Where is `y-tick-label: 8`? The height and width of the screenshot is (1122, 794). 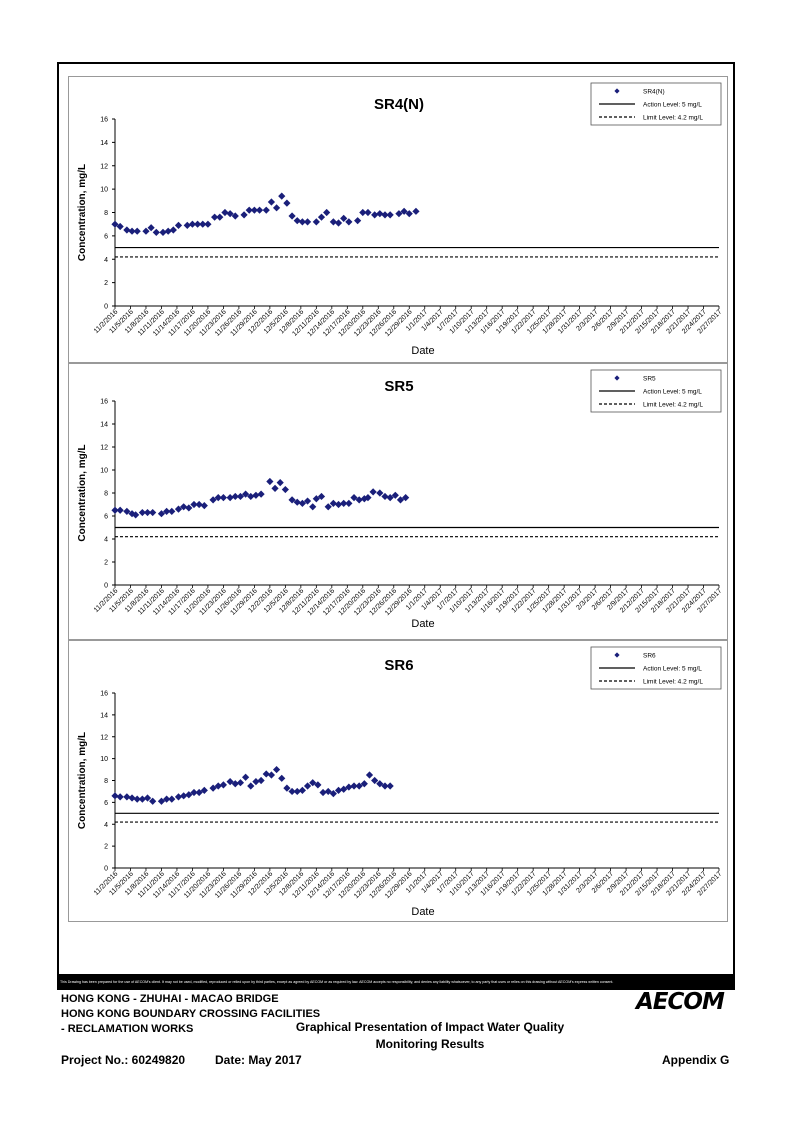
y-tick-label: 8 is located at coordinates (106, 494).